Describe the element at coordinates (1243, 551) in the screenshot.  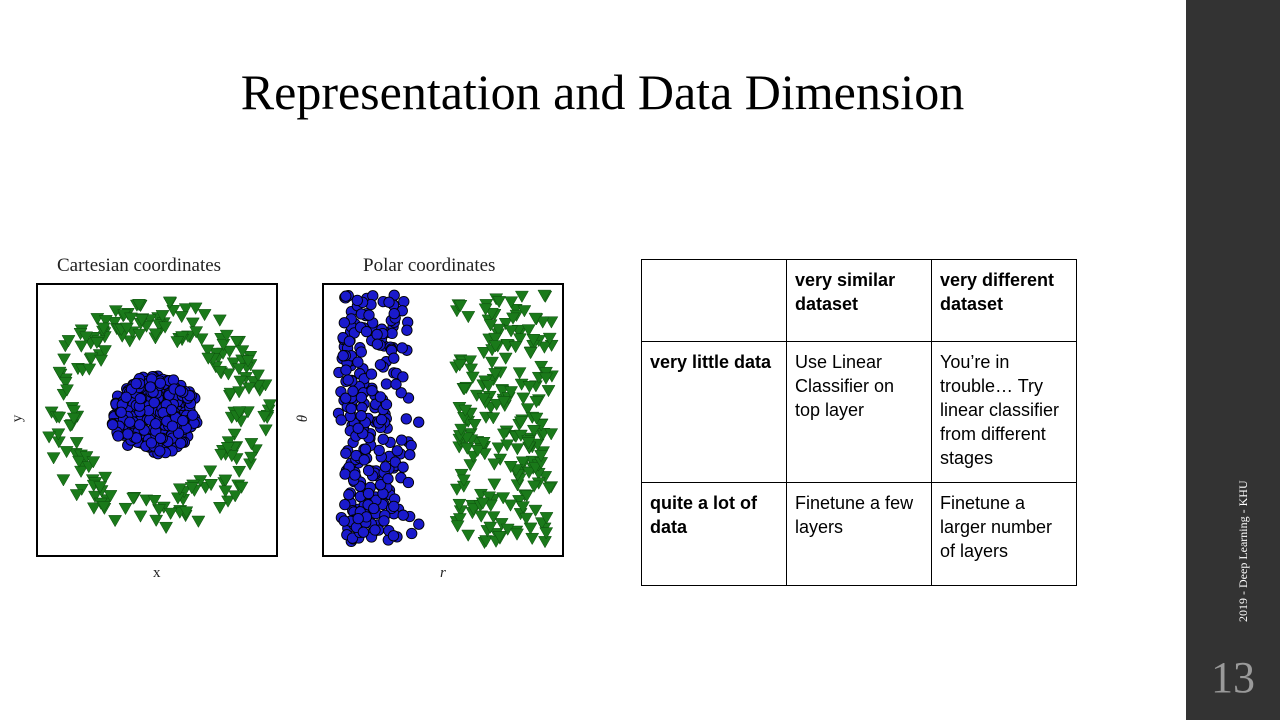
I see `slide-footer: 2019 - Deep Learning - KHU` at that location.